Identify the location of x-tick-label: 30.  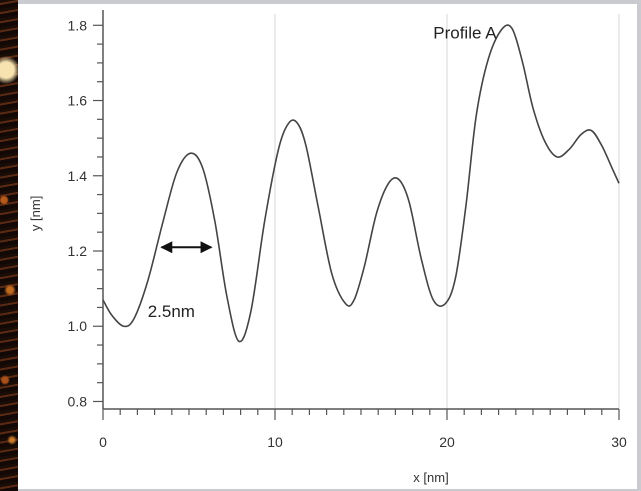
(619, 442).